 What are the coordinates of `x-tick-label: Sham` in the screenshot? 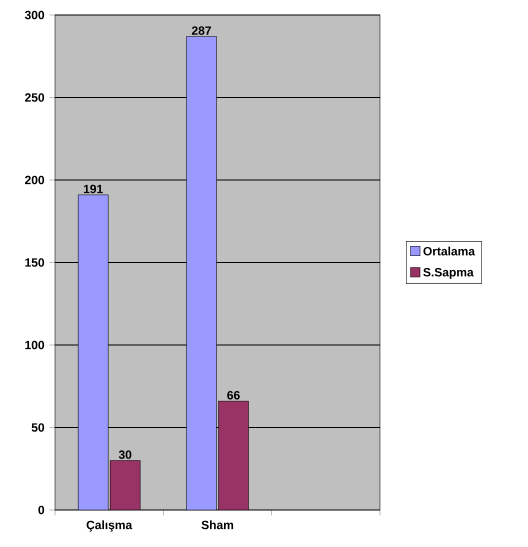 It's located at (218, 525).